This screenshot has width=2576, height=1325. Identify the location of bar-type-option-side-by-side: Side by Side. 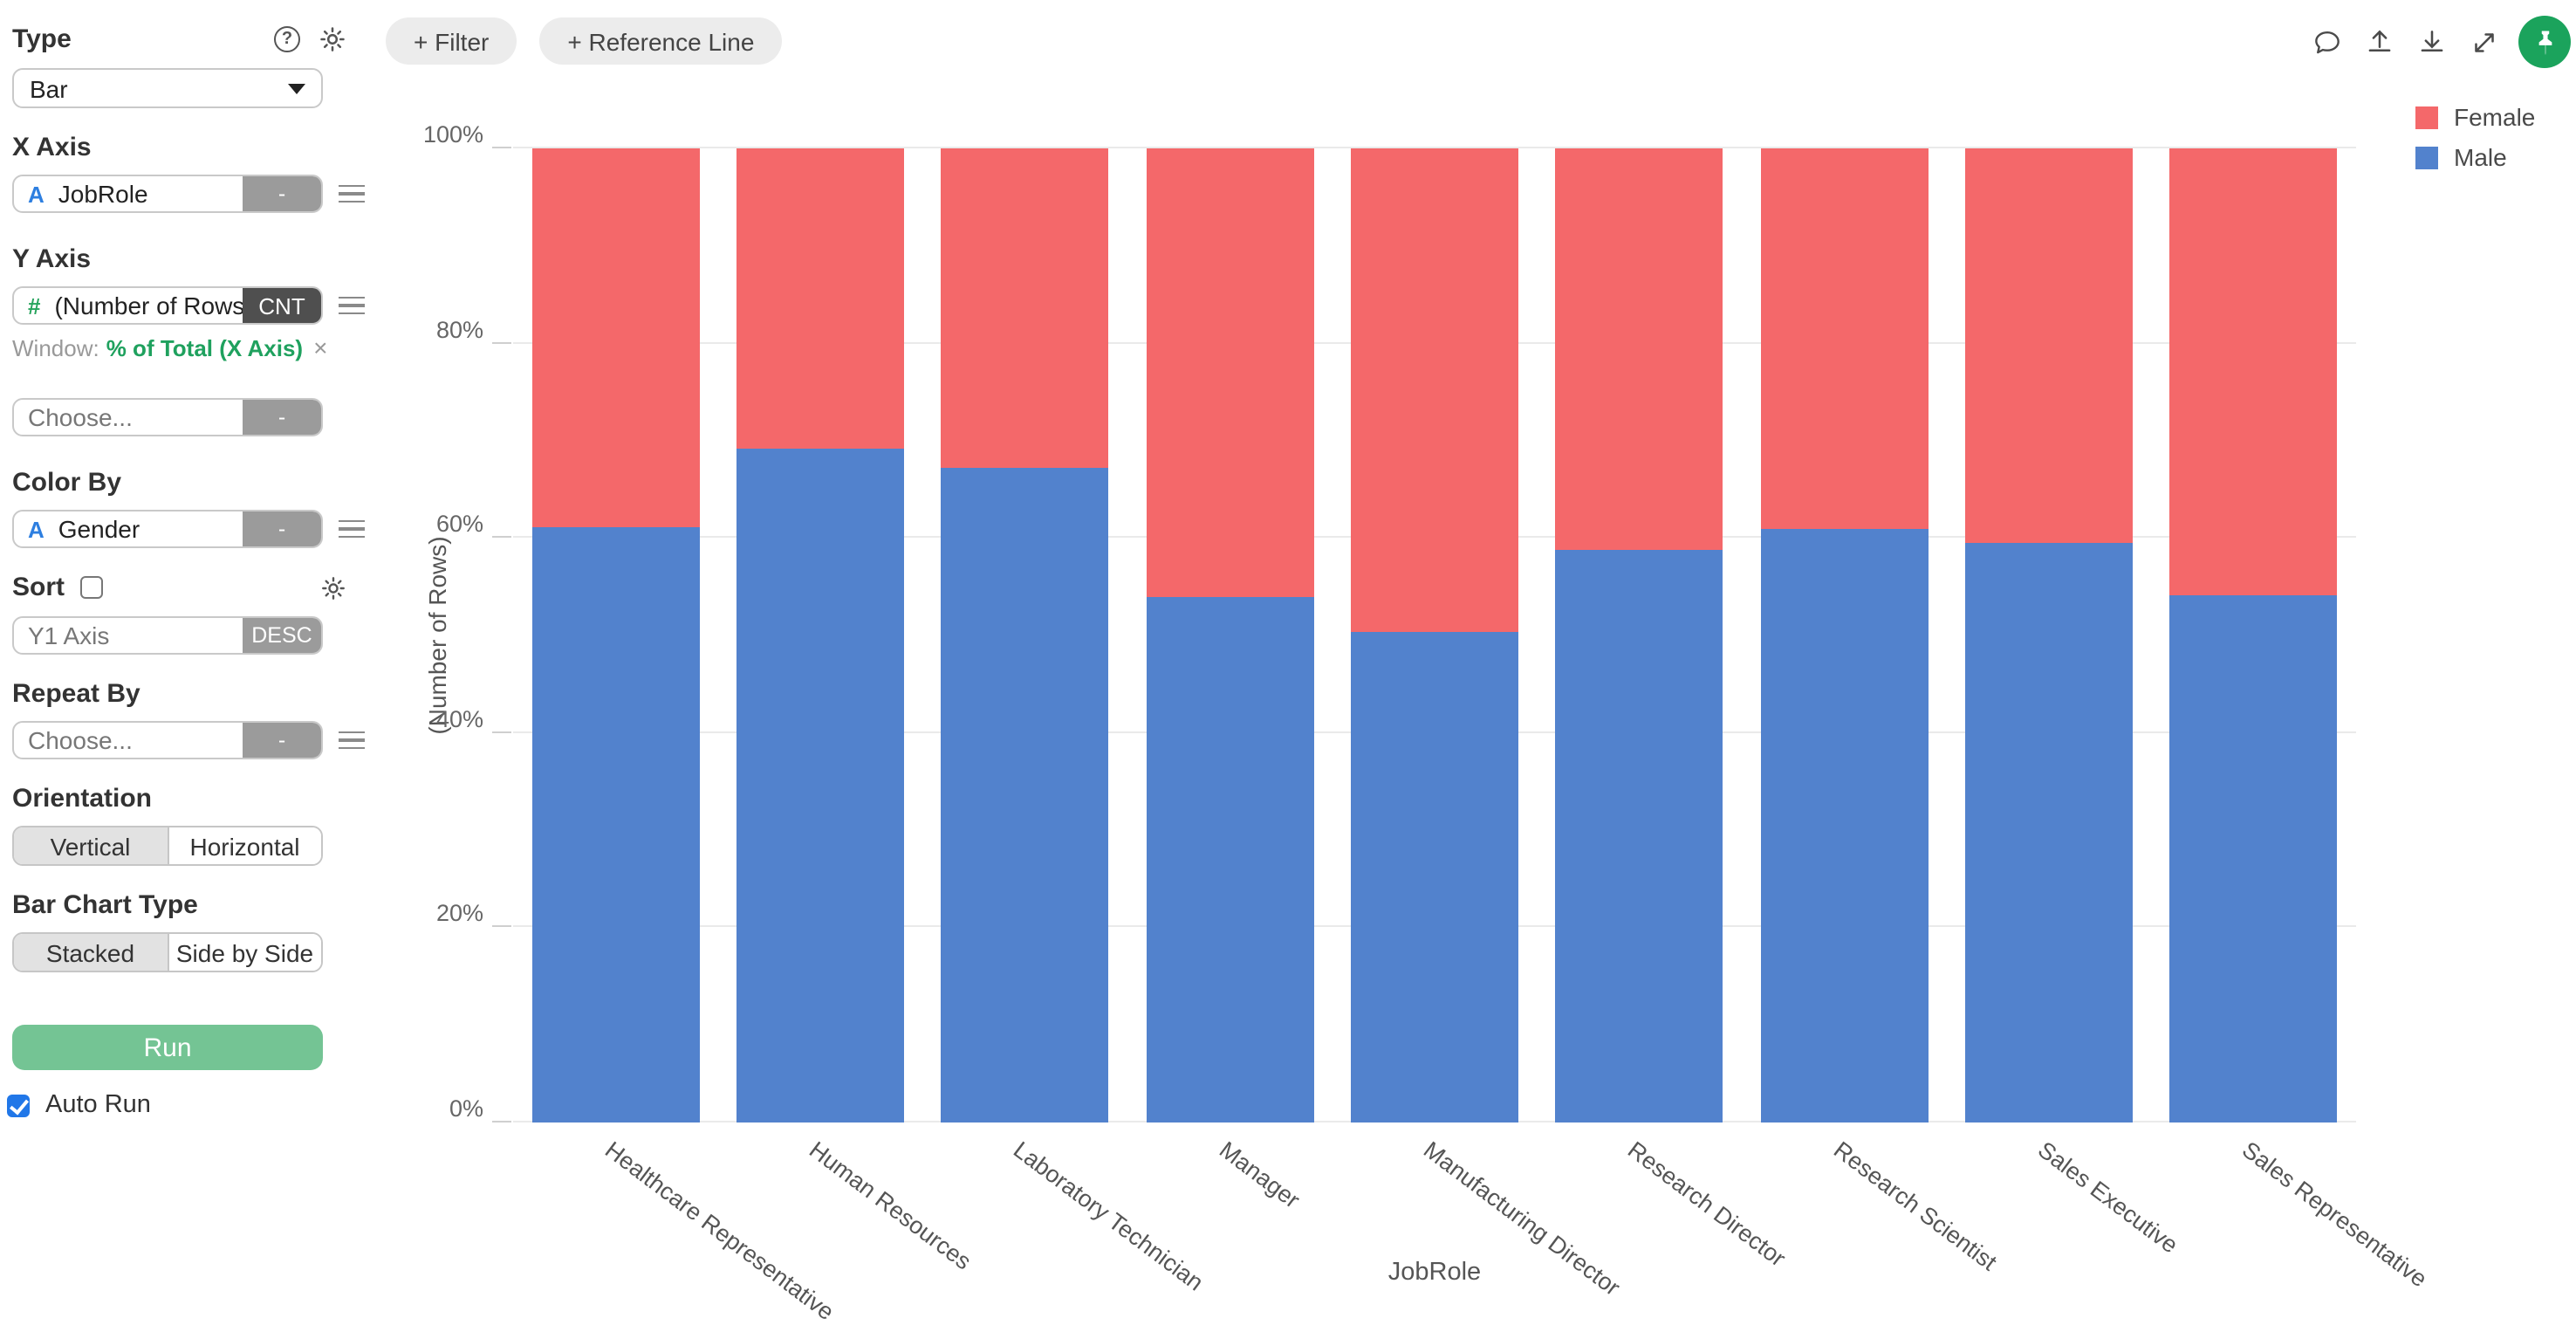
(244, 952).